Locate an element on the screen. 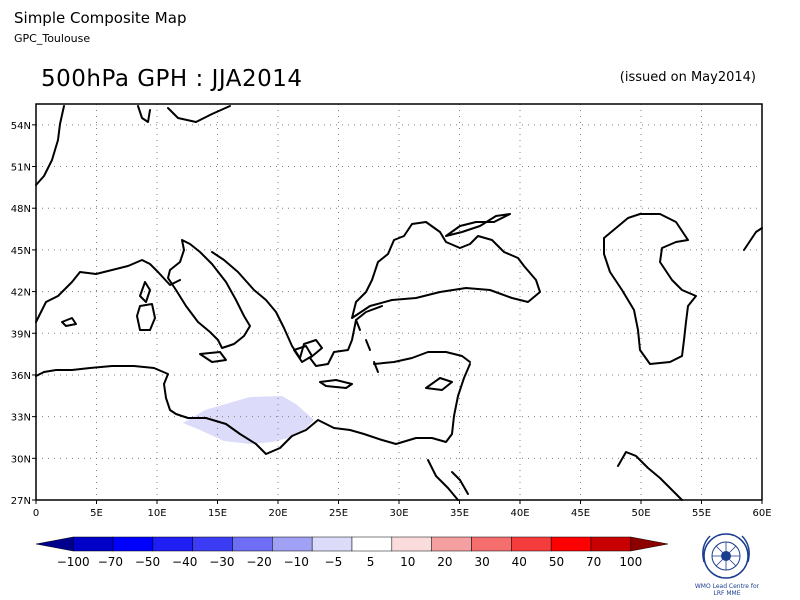  coast-corsica is located at coordinates (145, 292).